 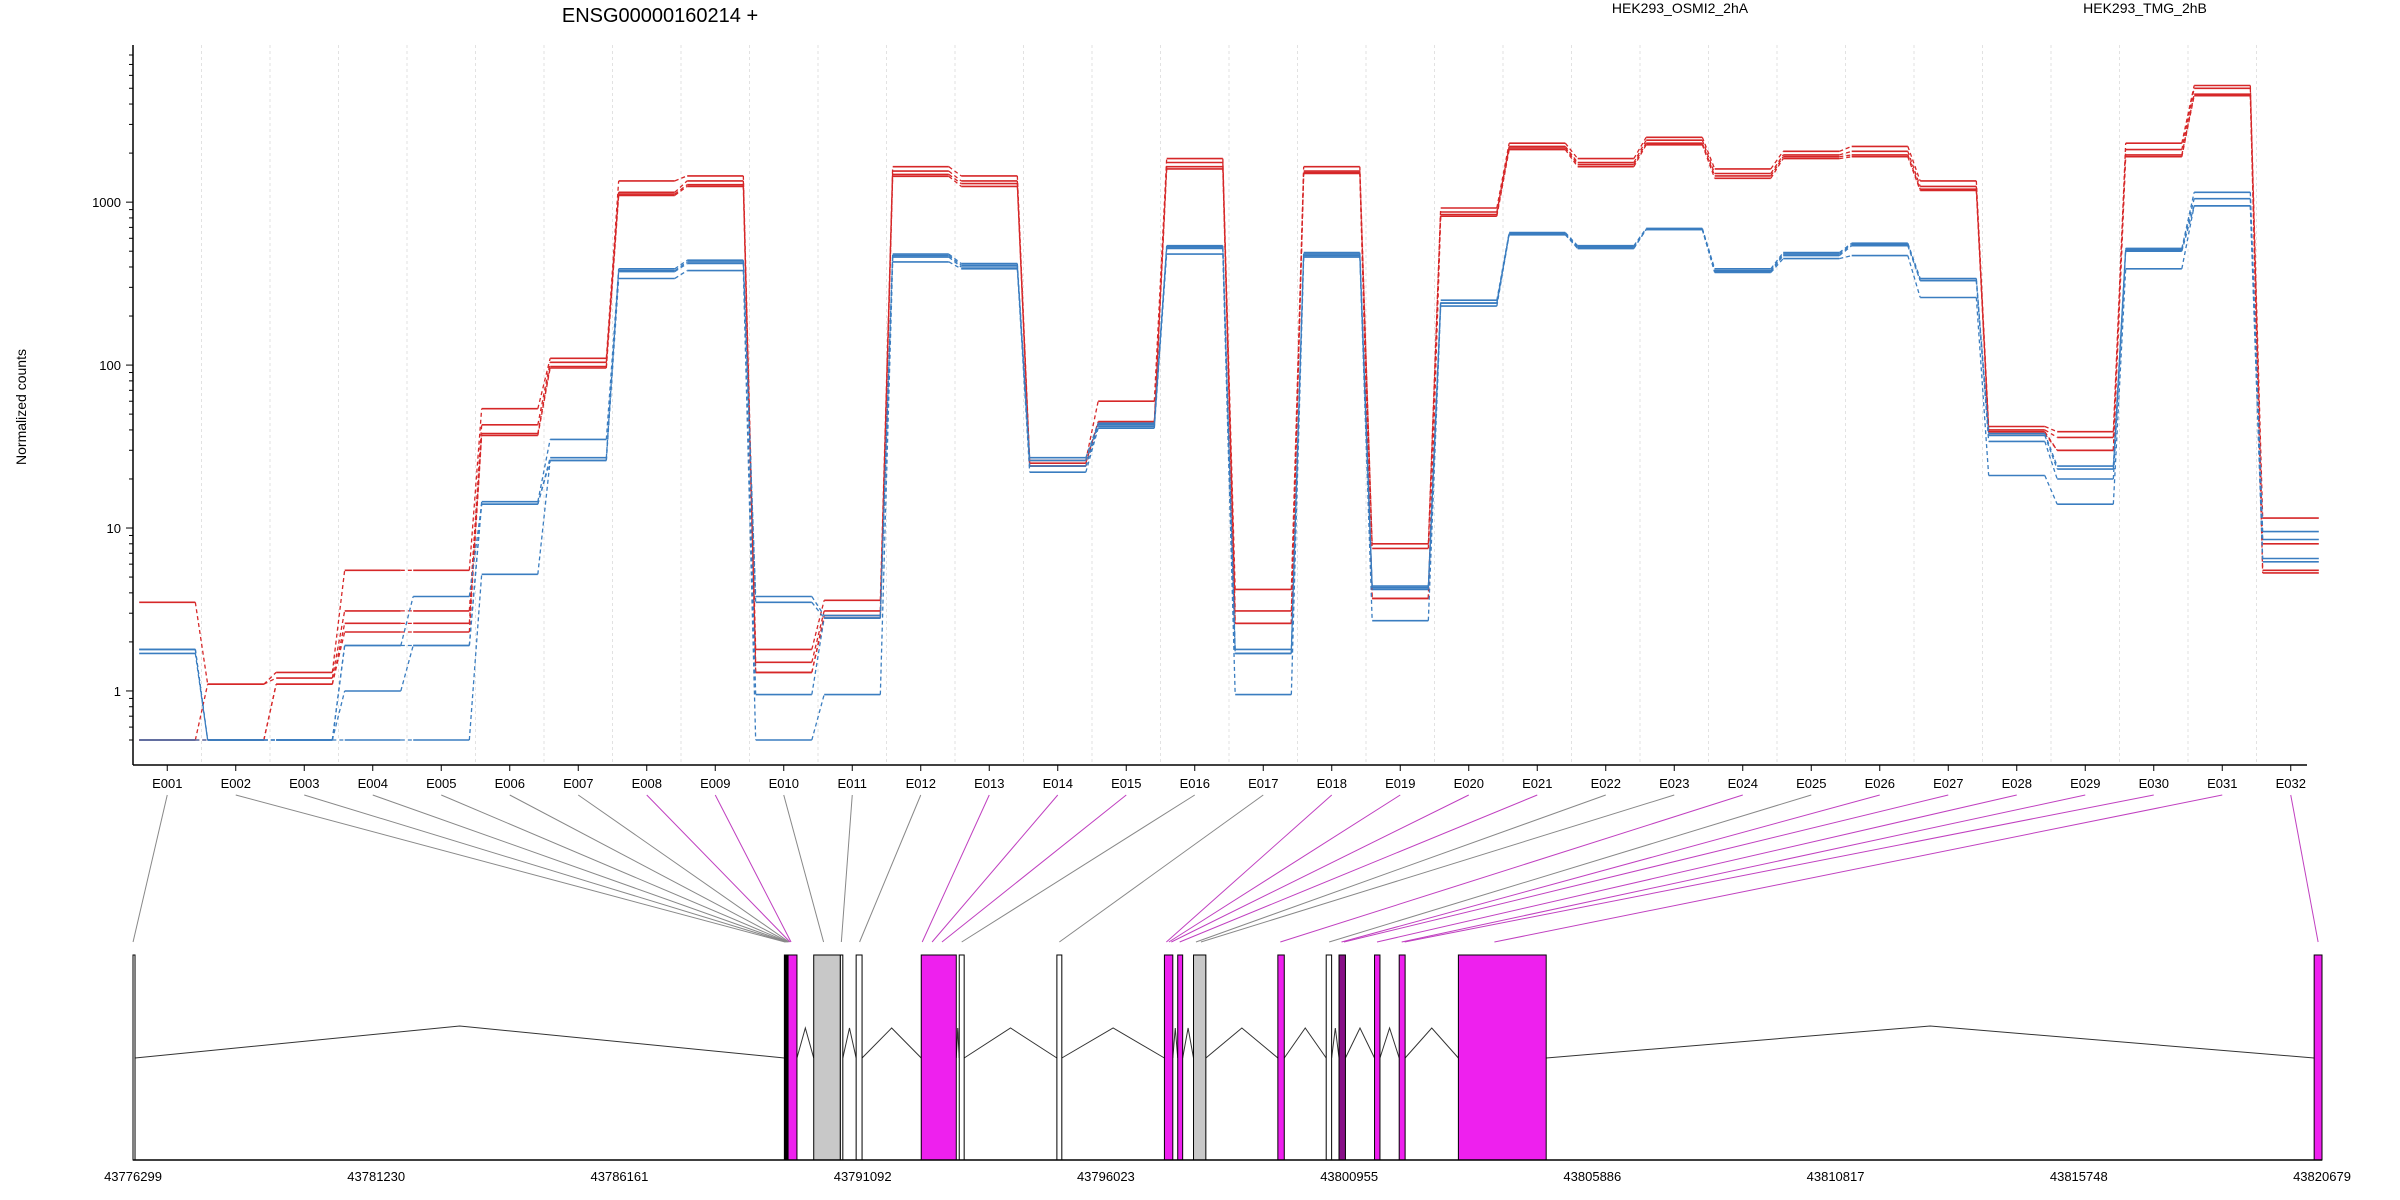 I want to click on coord-tick-label: 43776299, so click(x=133, y=1176).